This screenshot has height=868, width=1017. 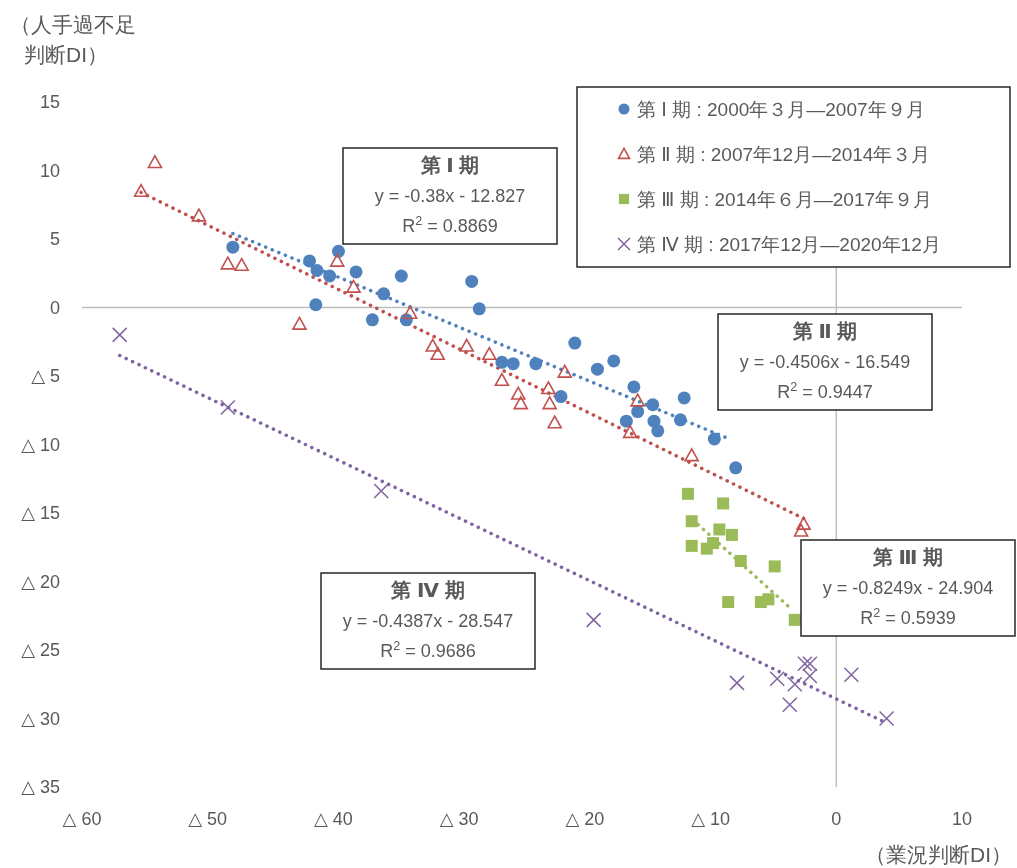 I want to click on y-tick-label: △ 30, so click(x=40, y=718).